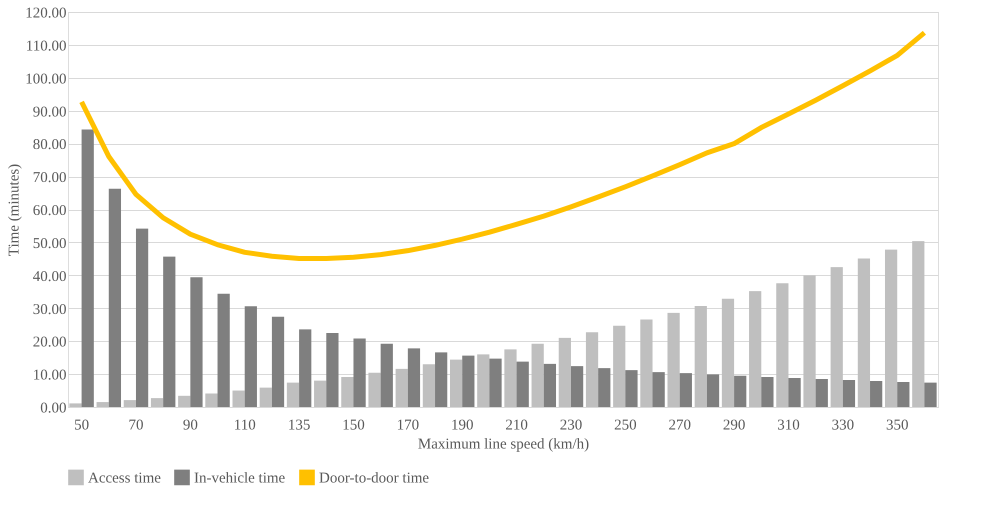 This screenshot has width=981, height=513. What do you see at coordinates (49, 211) in the screenshot?
I see `y-tick-label: 60.00` at bounding box center [49, 211].